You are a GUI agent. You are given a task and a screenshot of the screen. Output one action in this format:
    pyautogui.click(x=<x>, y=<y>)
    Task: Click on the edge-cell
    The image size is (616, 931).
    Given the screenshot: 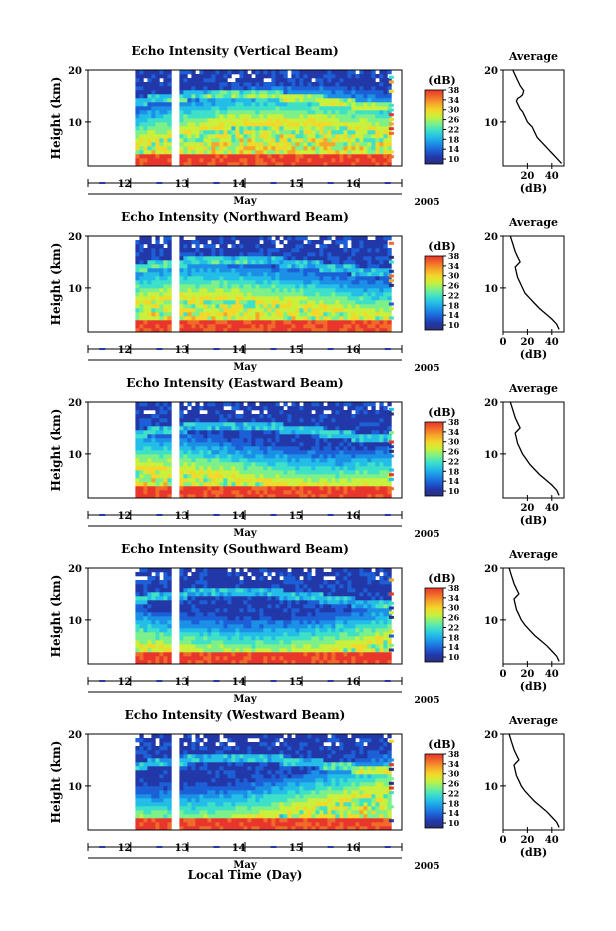 What is the action you would take?
    pyautogui.click(x=391, y=442)
    